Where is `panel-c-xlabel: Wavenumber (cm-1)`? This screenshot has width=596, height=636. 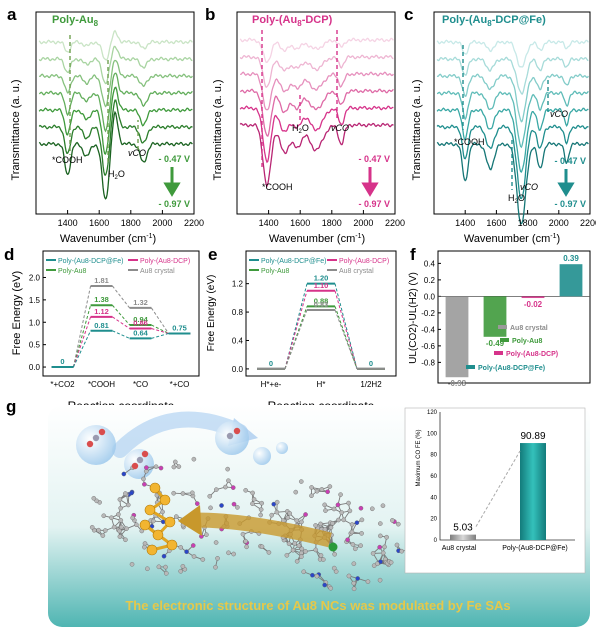
panel-c-xlabel: Wavenumber (cm-1) is located at coordinates (512, 239).